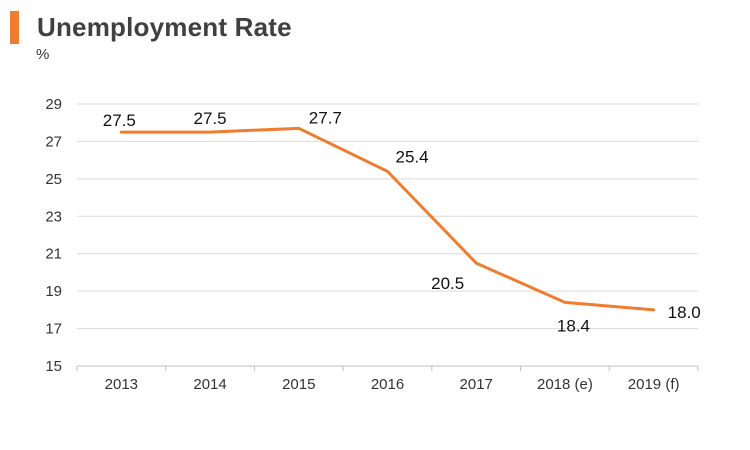  What do you see at coordinates (53, 366) in the screenshot?
I see `y-tick-label: 15` at bounding box center [53, 366].